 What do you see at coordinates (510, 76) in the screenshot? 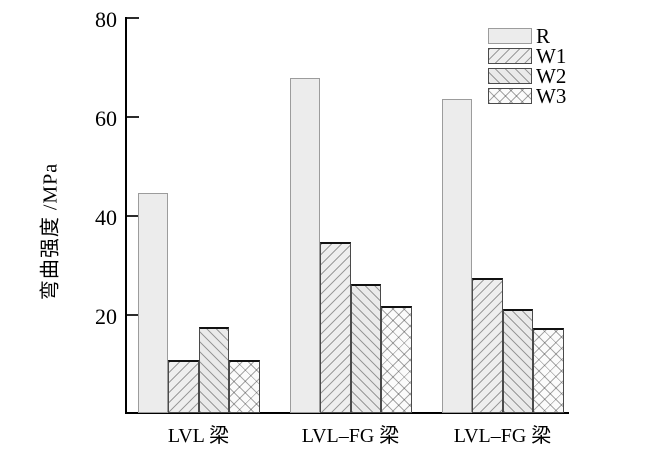
I see `legend-swatch-w2` at bounding box center [510, 76].